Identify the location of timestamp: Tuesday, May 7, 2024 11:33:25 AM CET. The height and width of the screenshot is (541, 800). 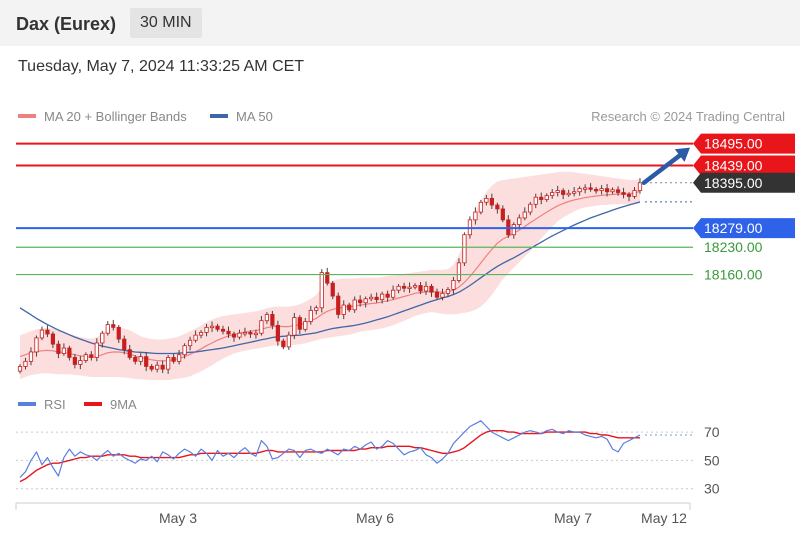
(161, 66).